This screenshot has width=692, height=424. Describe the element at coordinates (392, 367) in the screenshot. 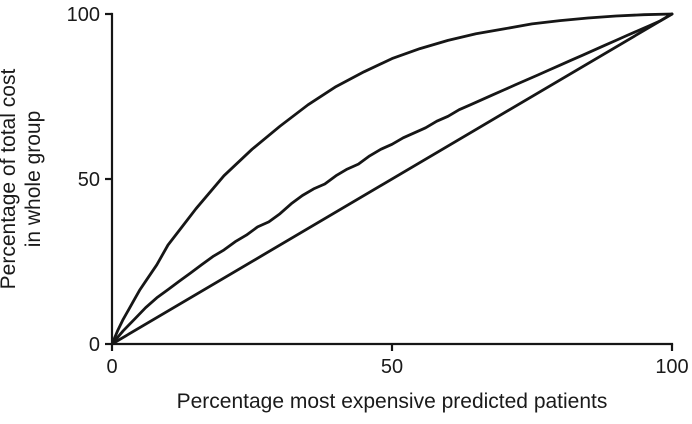

I see `x-tick-label: 50` at that location.